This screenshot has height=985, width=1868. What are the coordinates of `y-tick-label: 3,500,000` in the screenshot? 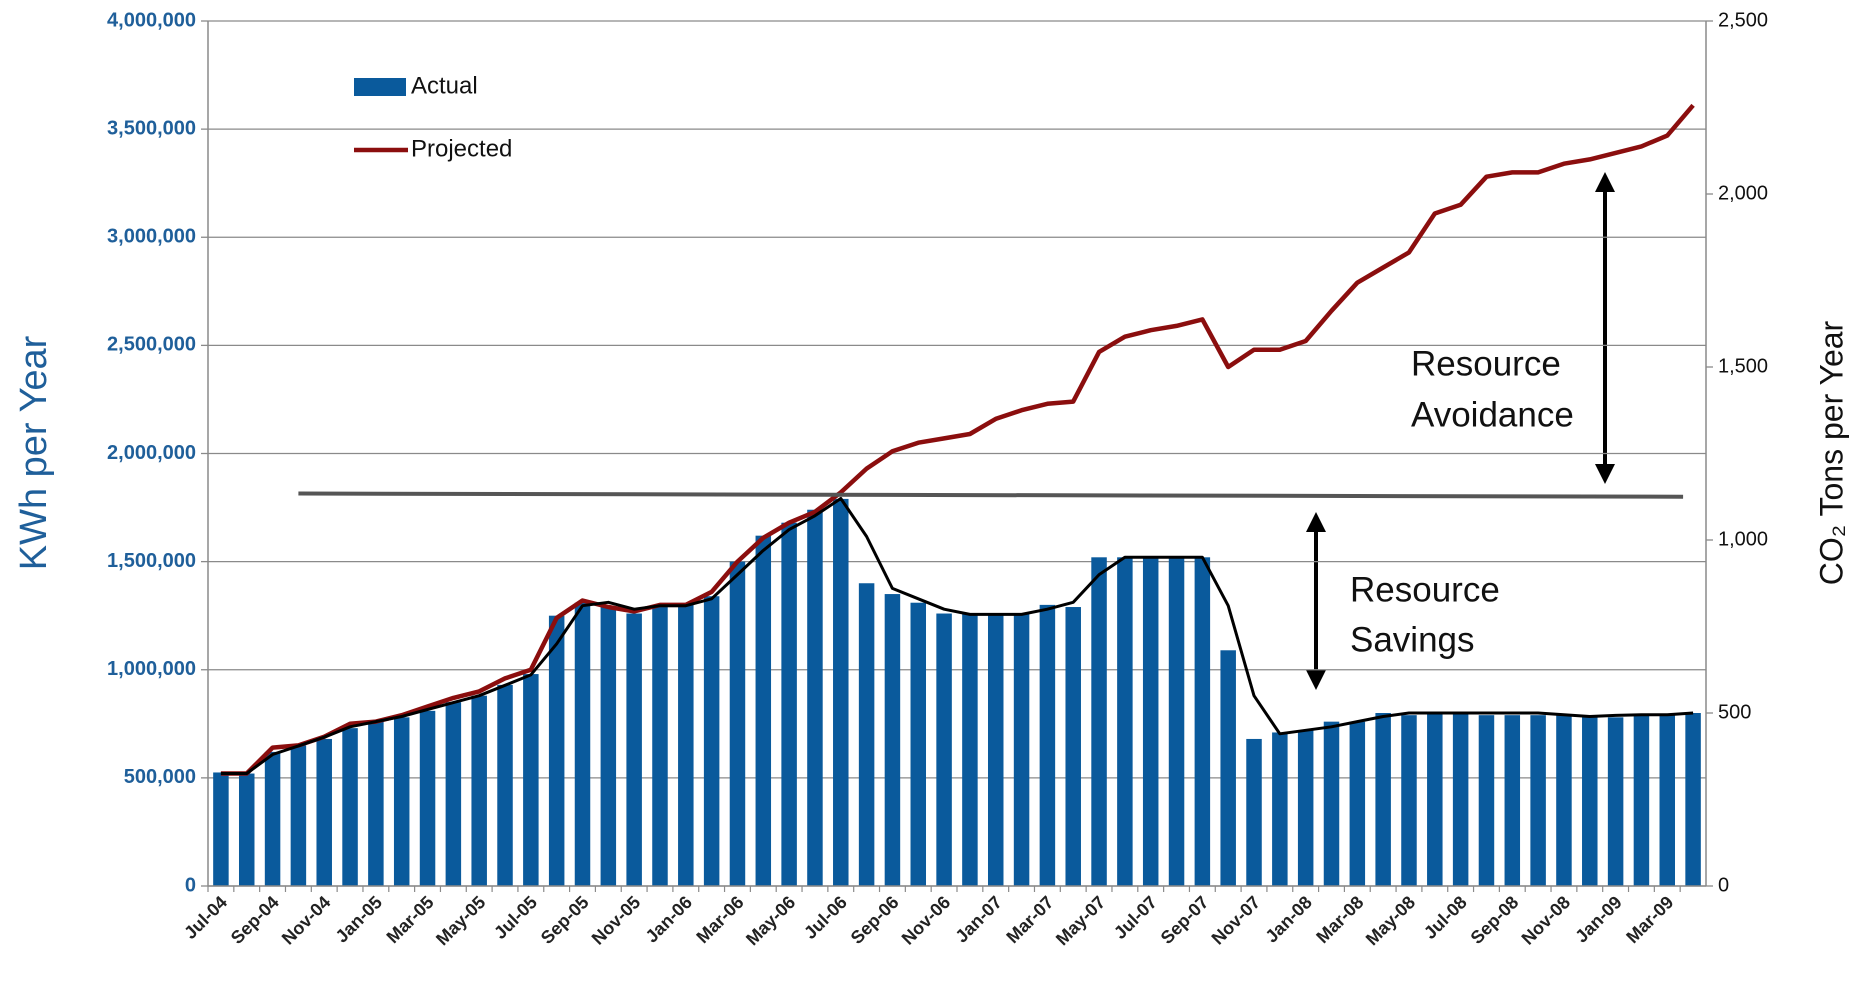 It's located at (151, 128).